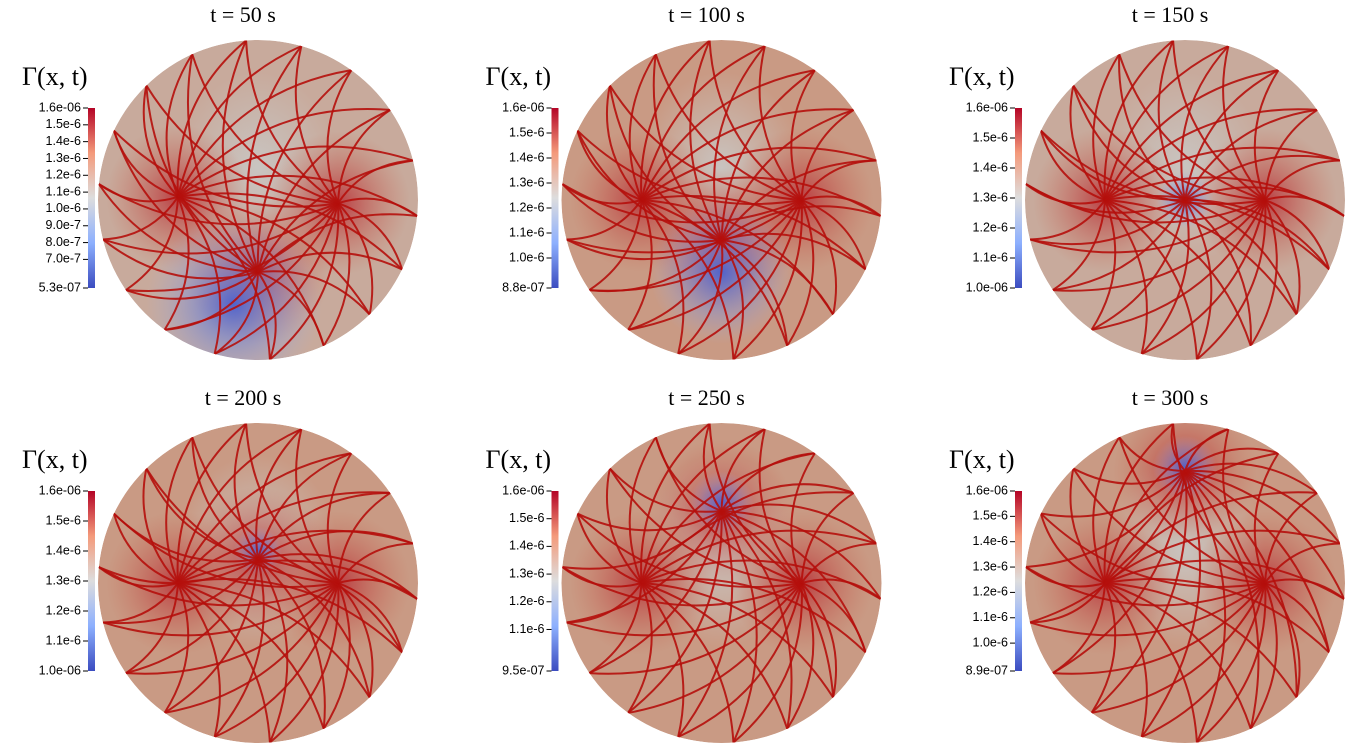 The image size is (1355, 748). I want to click on panel-title: t = 100 s, so click(706, 14).